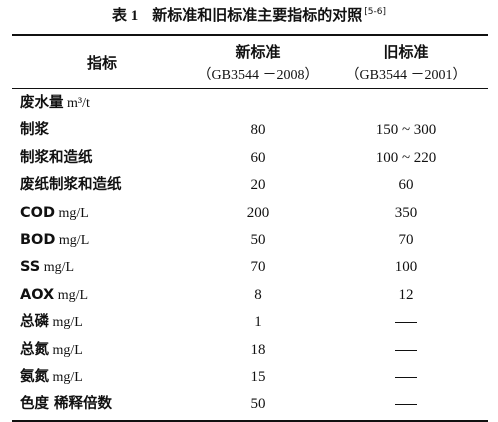 This screenshot has height=422, width=498. Describe the element at coordinates (108, 213) in the screenshot. I see `indicator-cell: COD mg/L` at that location.